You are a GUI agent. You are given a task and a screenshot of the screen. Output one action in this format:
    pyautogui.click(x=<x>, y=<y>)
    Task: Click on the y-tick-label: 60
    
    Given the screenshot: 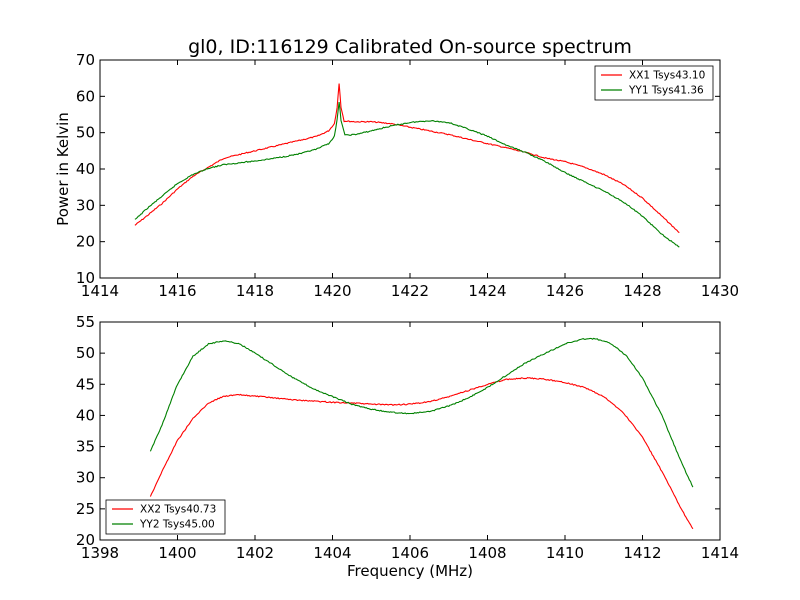 What is the action you would take?
    pyautogui.click(x=85, y=96)
    